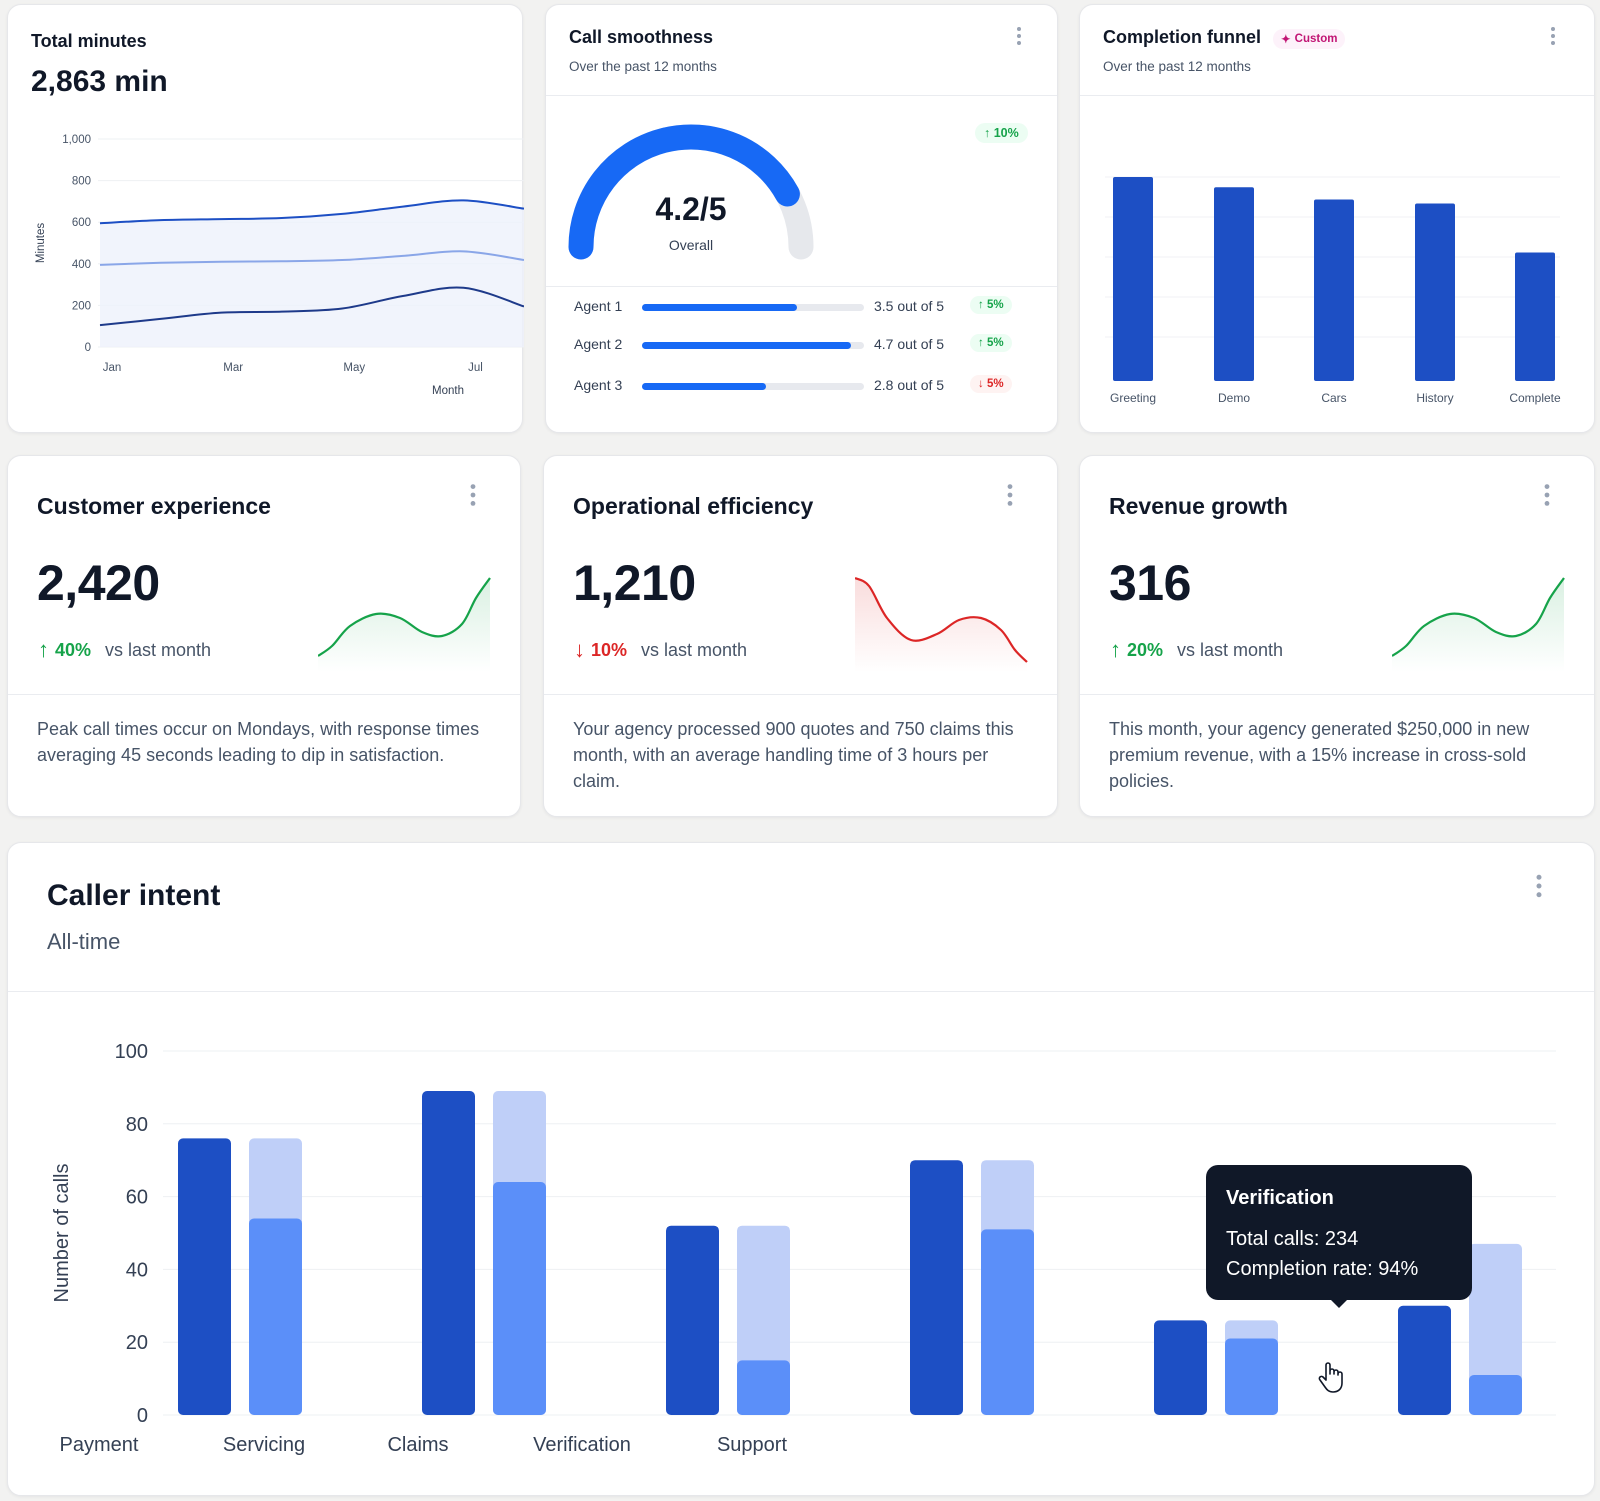  I want to click on kpi-value: 1,210, so click(634, 583).